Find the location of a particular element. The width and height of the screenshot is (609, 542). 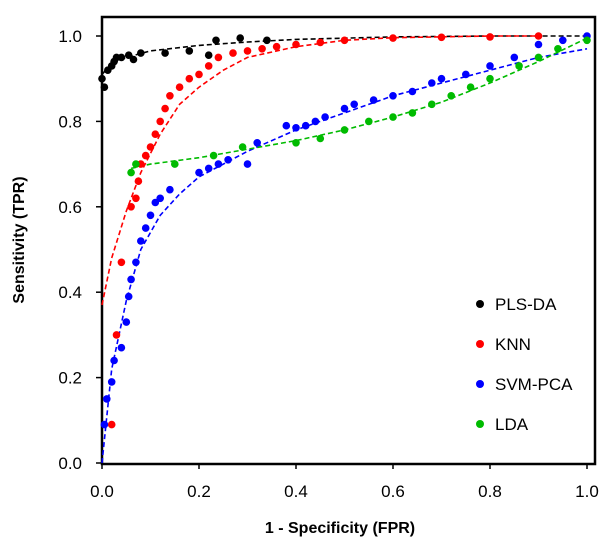

x-tick-label: 0.0 is located at coordinates (102, 491).